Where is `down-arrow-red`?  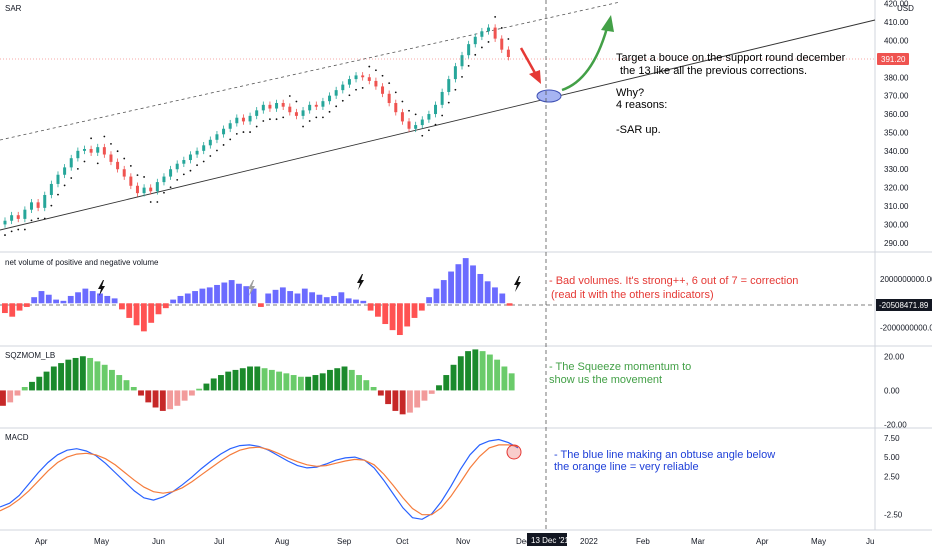
down-arrow-red is located at coordinates (528, 60).